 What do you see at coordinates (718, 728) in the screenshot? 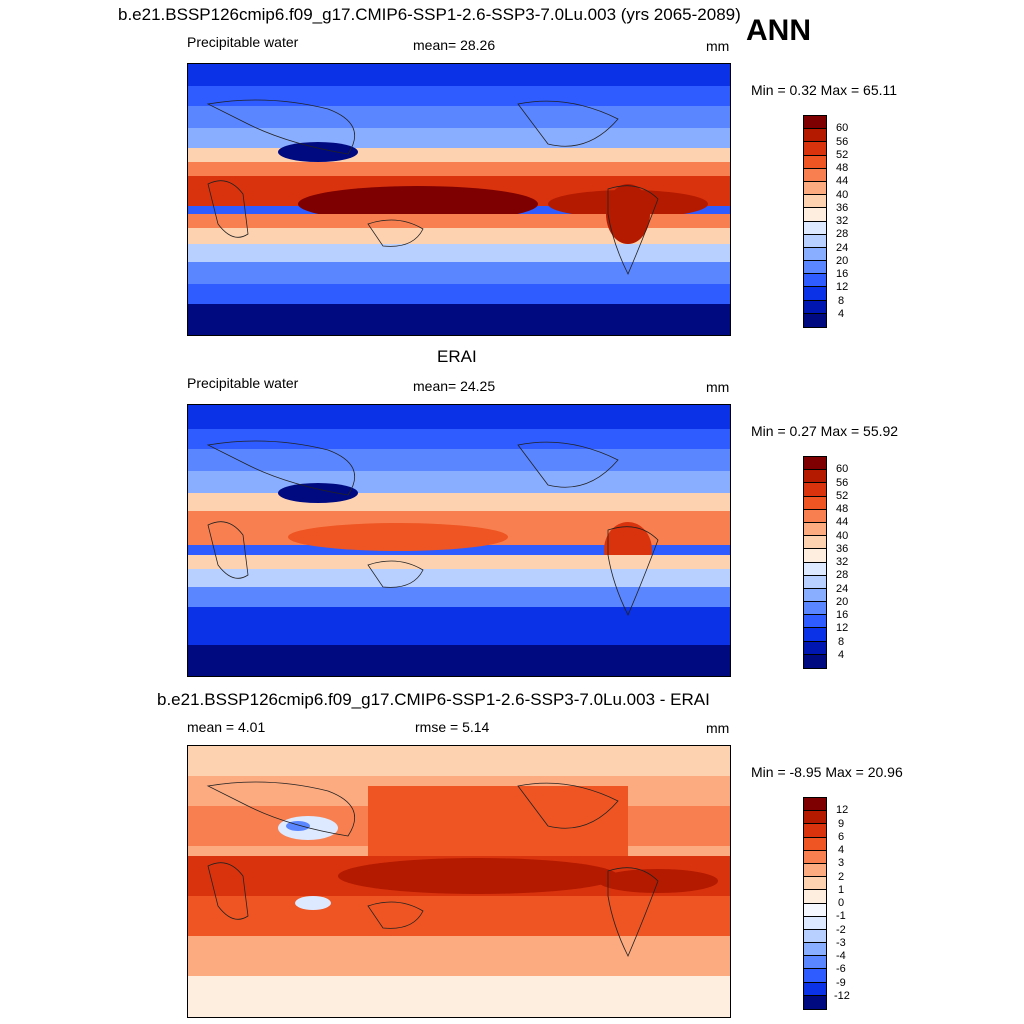
I see `panel3-units: mm` at bounding box center [718, 728].